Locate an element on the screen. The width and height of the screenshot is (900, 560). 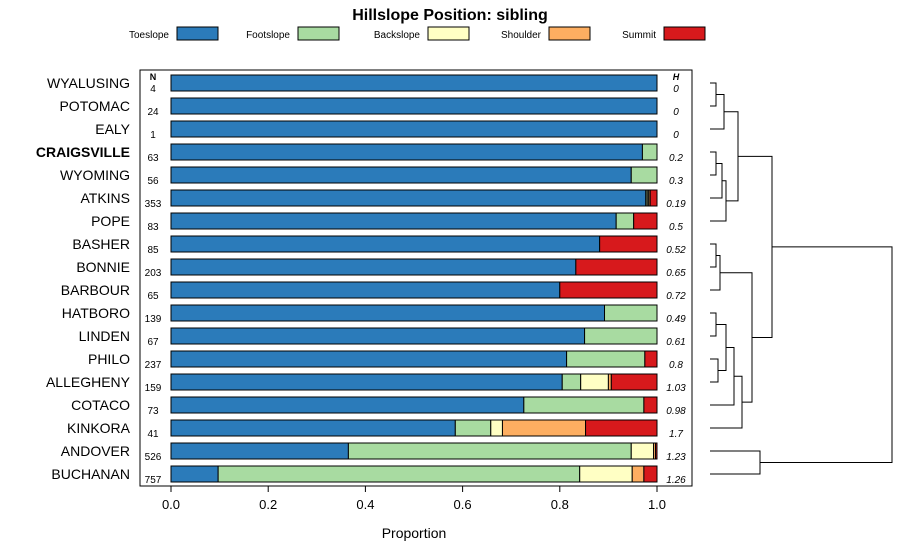
row-label: WYOMING is located at coordinates (95, 175).